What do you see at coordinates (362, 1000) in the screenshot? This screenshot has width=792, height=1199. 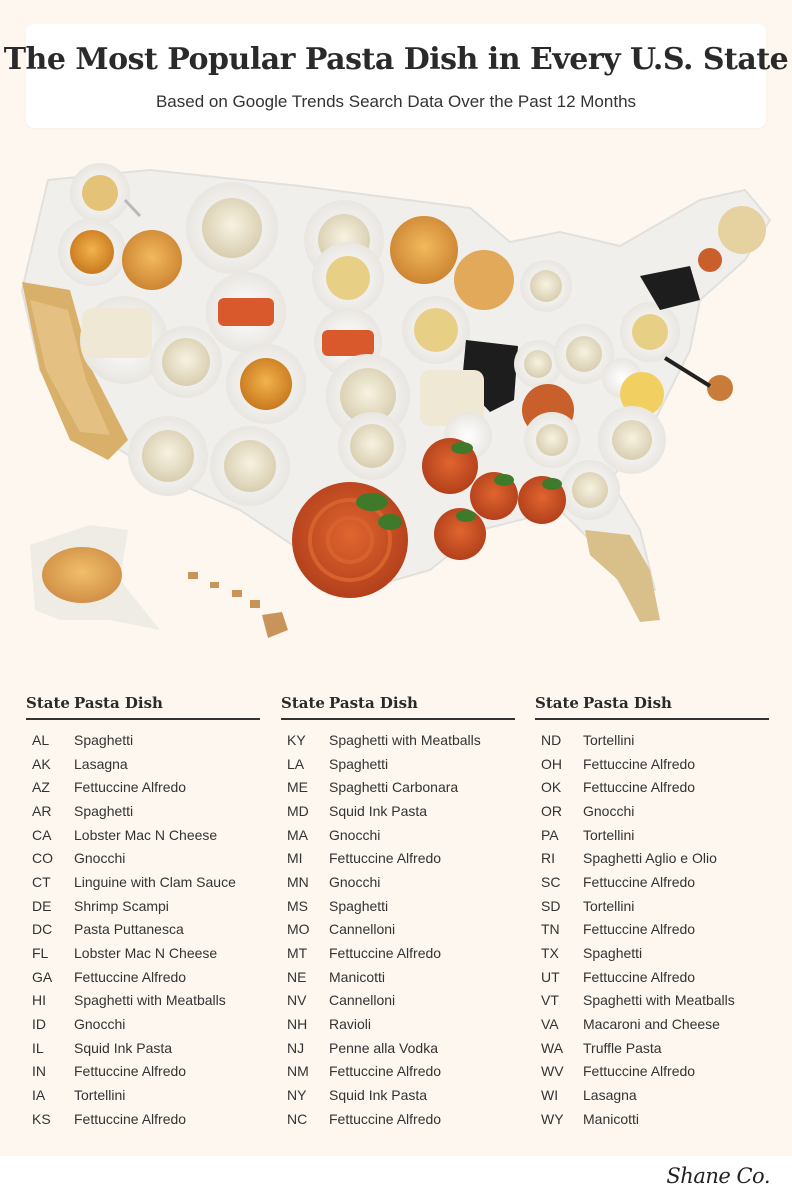 I see `pasta-dish: Cannelloni` at bounding box center [362, 1000].